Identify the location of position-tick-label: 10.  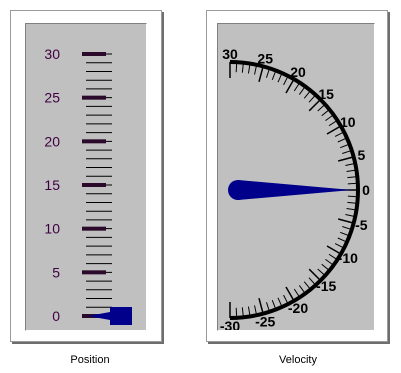
(52, 229).